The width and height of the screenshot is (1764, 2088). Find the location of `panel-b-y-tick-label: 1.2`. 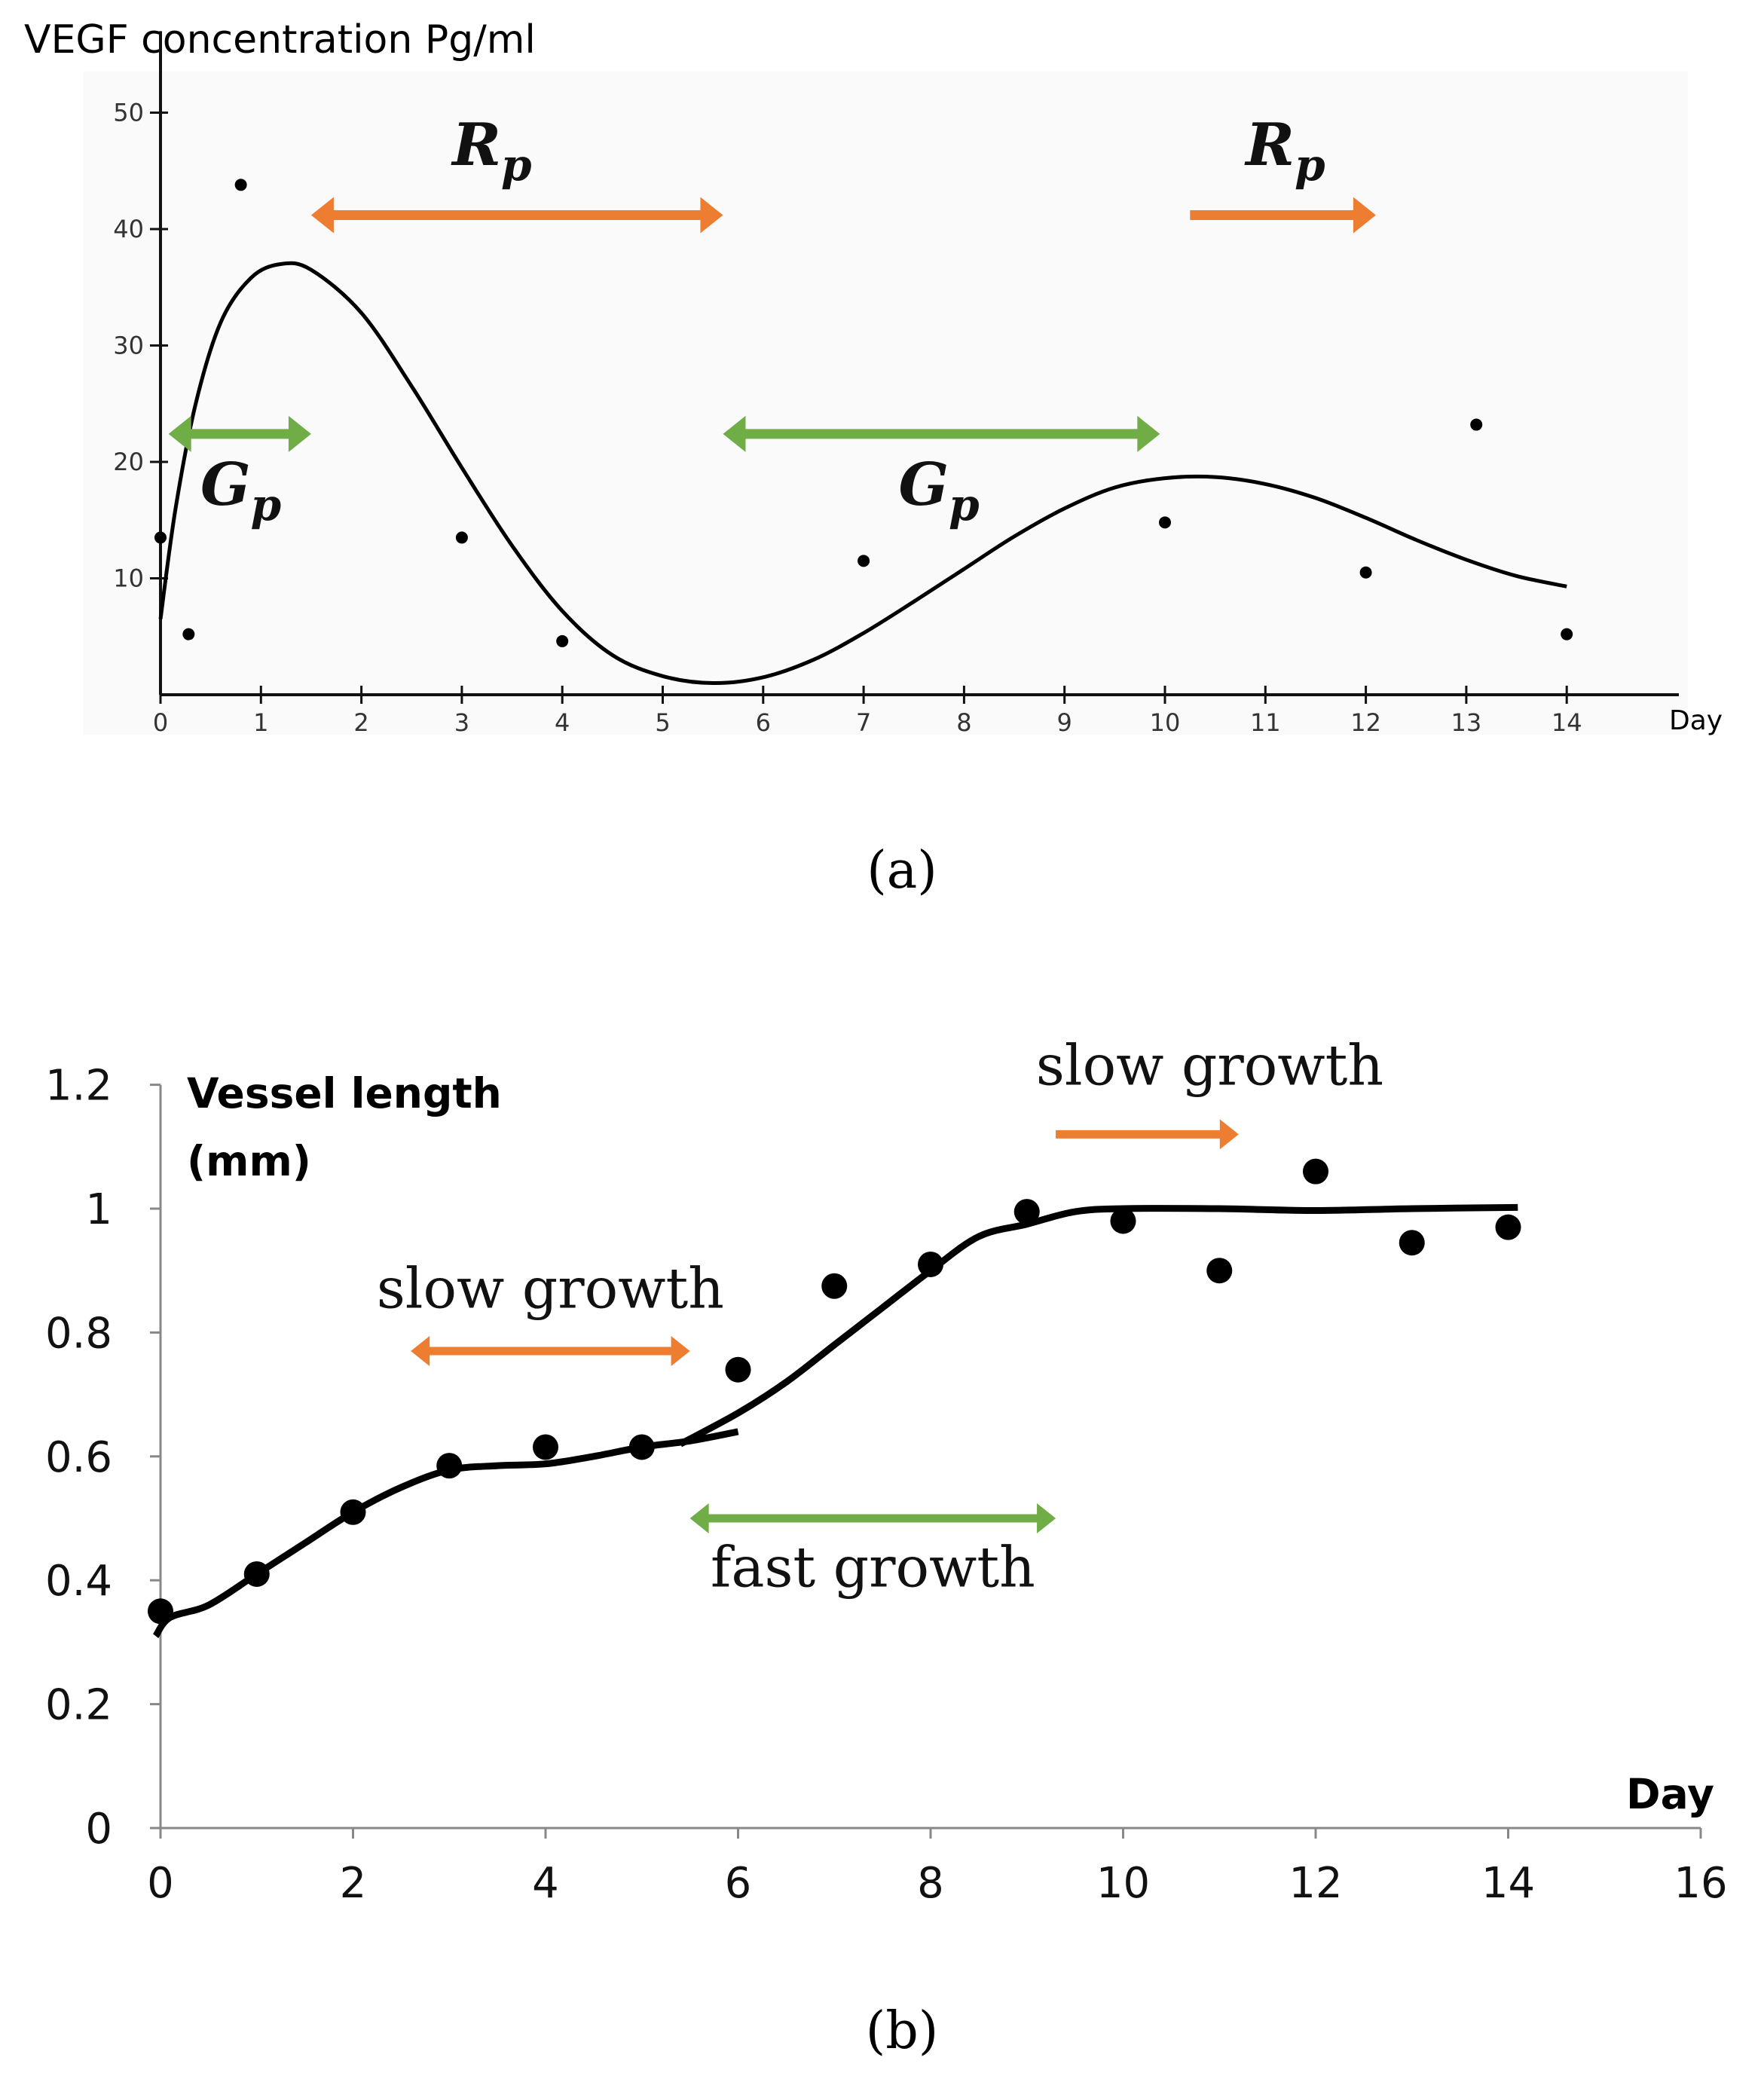

panel-b-y-tick-label: 1.2 is located at coordinates (78, 1086).